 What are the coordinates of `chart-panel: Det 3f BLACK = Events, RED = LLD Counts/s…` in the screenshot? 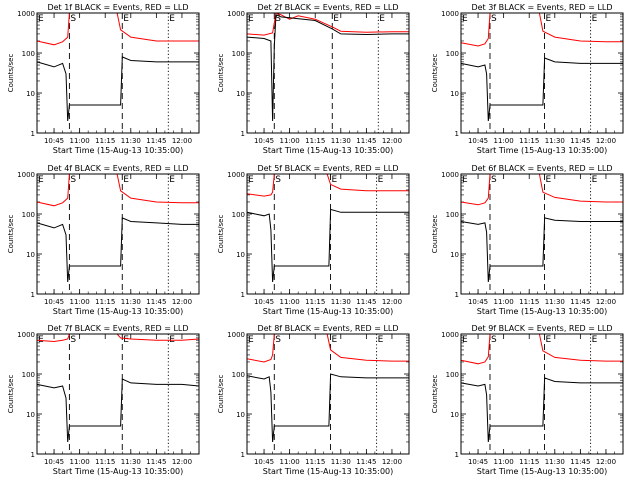 It's located at (527, 79).